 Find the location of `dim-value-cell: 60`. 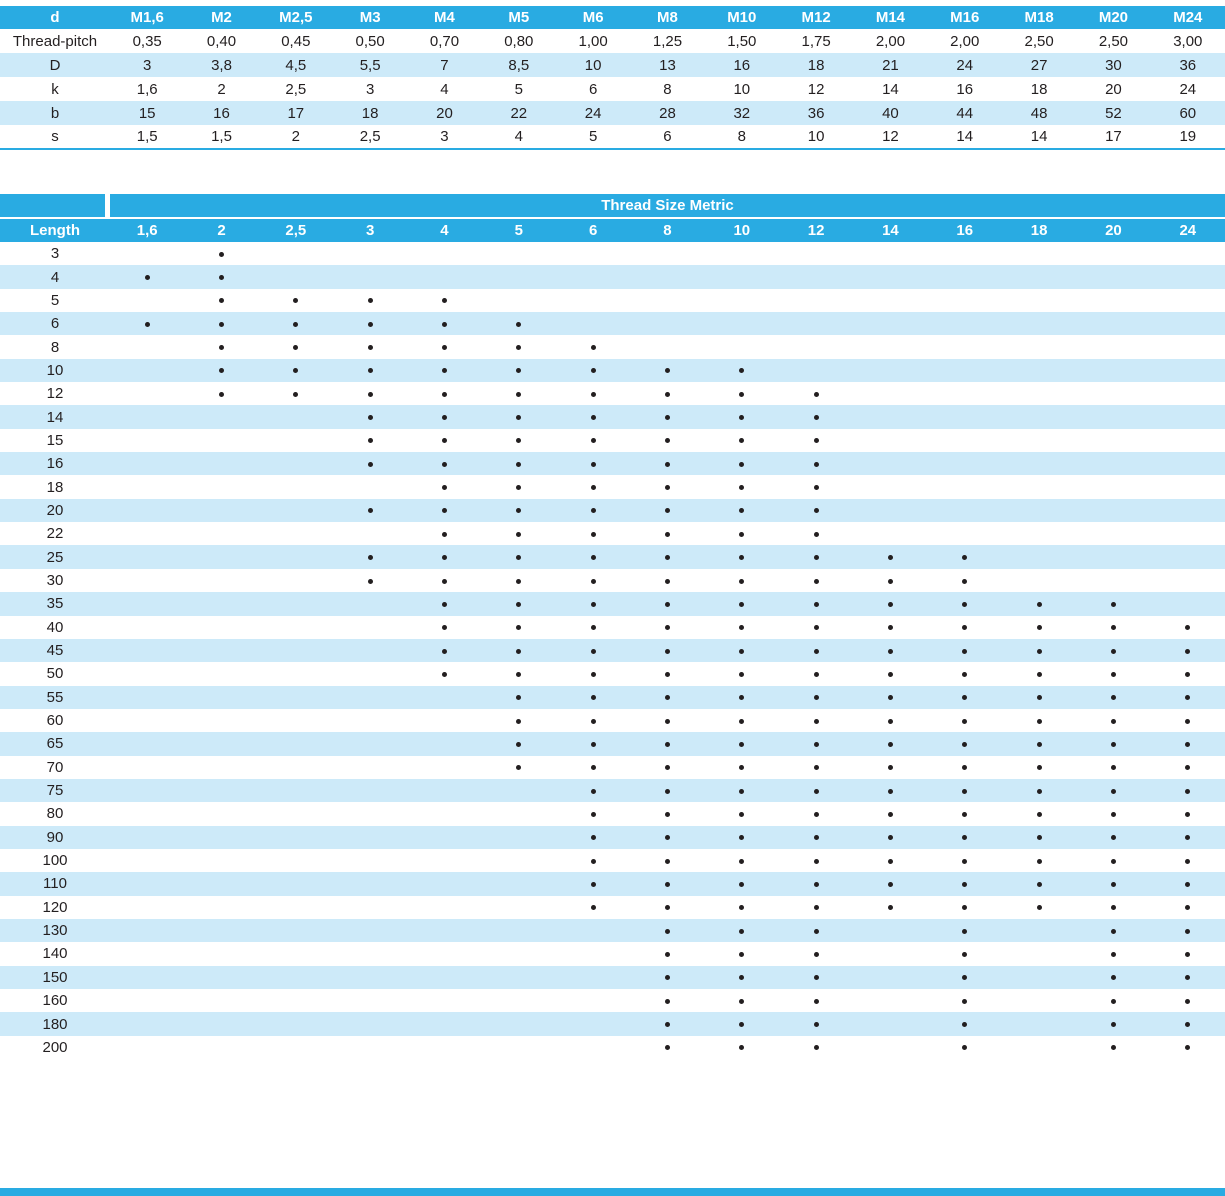

dim-value-cell: 60 is located at coordinates (1187, 113).